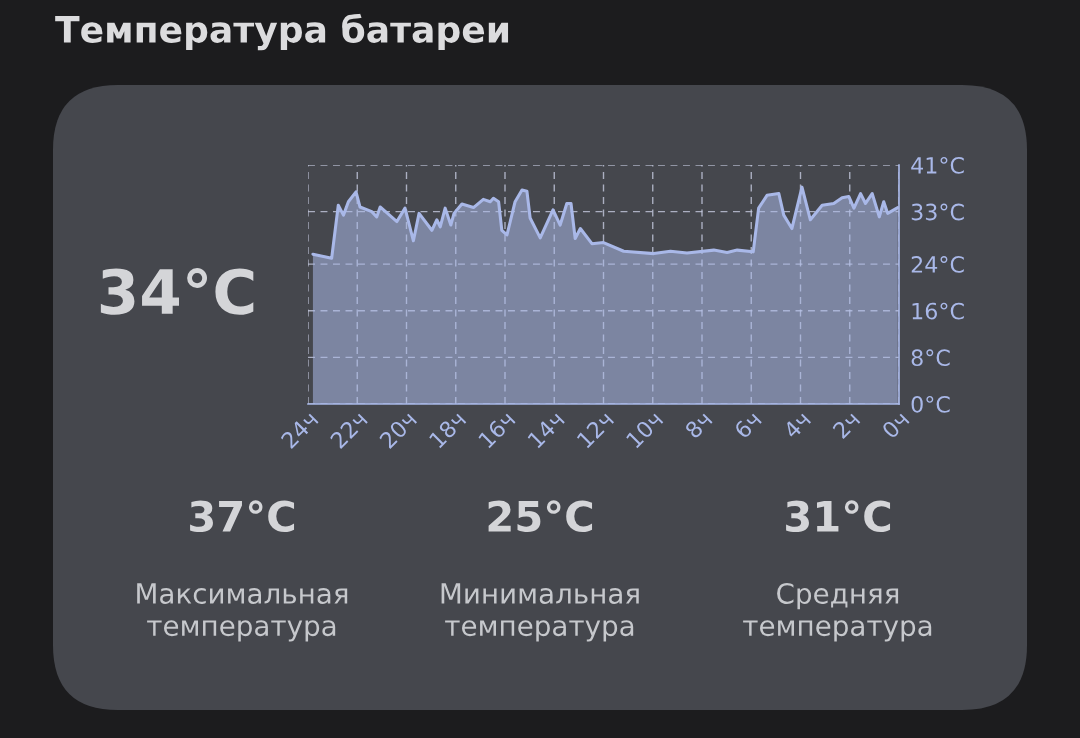  I want to click on y-tick-label: 0°C, so click(930, 404).